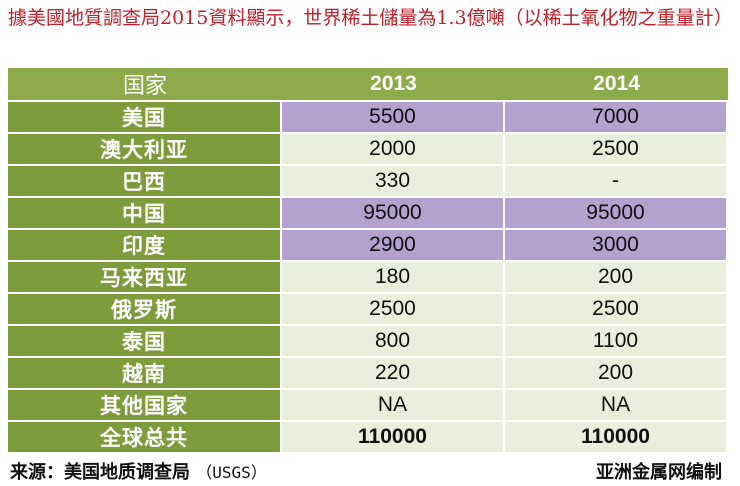 This screenshot has height=486, width=740. Describe the element at coordinates (145, 405) in the screenshot. I see `country-cell: 其他国家` at that location.